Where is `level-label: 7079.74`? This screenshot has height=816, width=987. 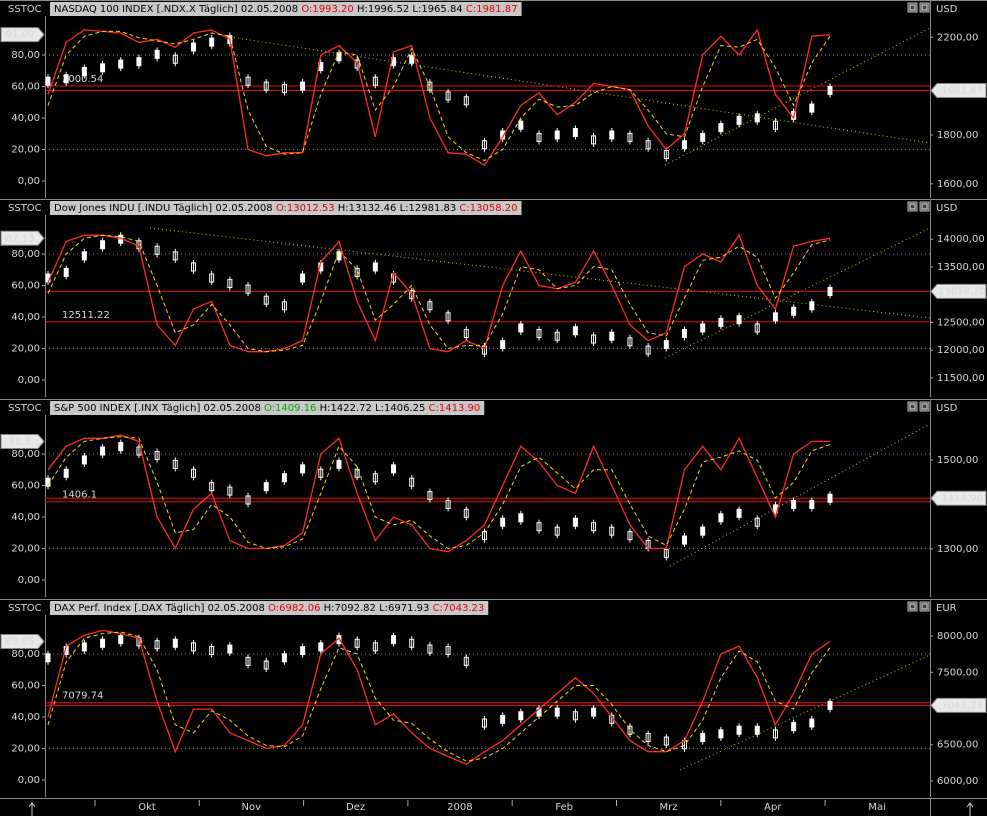 level-label: 7079.74 is located at coordinates (82, 696).